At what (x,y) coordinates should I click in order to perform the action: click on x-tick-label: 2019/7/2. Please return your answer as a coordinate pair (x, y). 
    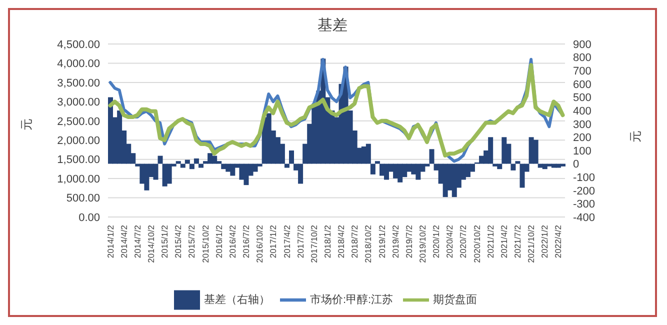
    Looking at the image, I should click on (409, 241).